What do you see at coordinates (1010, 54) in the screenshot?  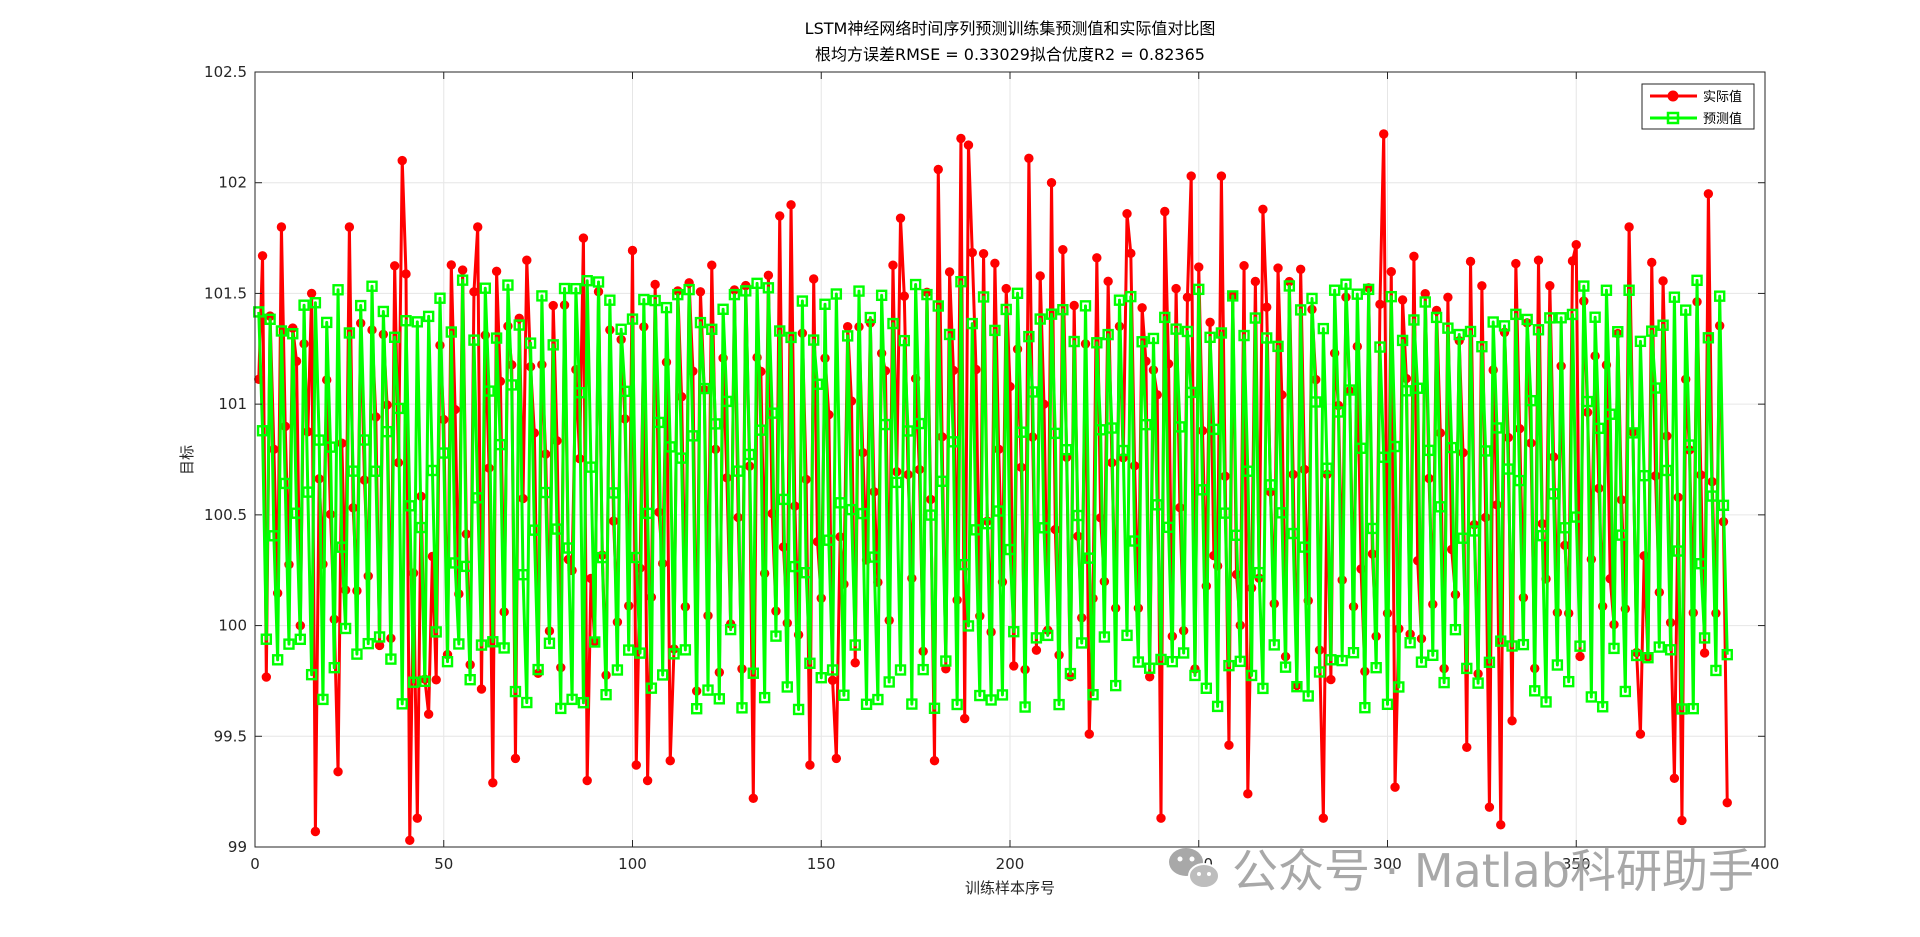 I see `chart-subtitle: 根均方误差RMSE = 0.33029拟合优度R2 = 0.82365` at bounding box center [1010, 54].